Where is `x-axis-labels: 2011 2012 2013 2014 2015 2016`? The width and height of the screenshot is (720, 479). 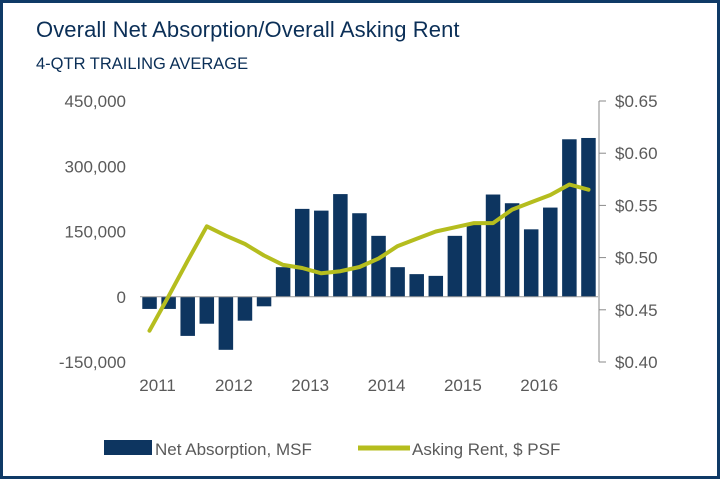 x-axis-labels: 2011 2012 2013 2014 2015 2016 is located at coordinates (348, 385).